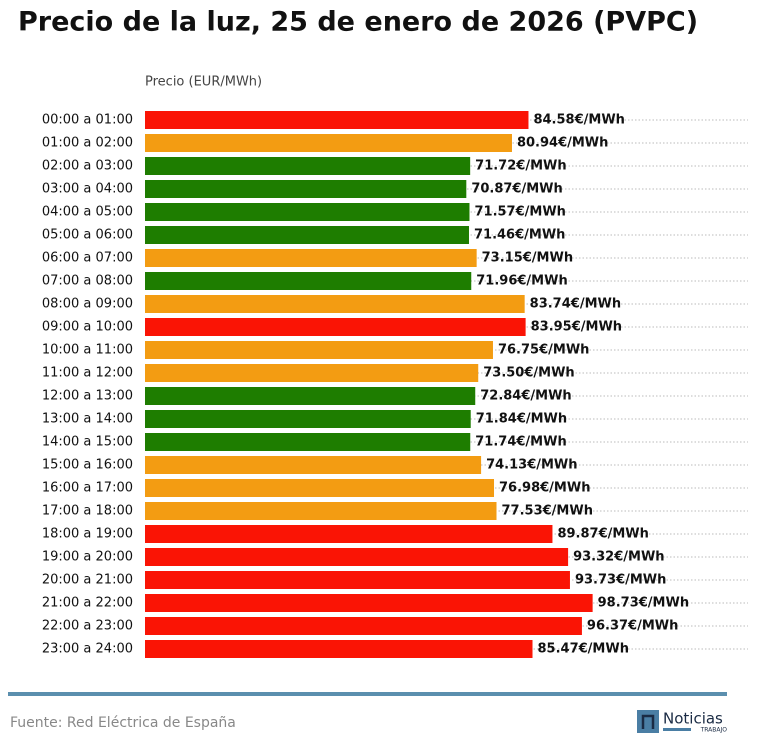 The image size is (758, 755). I want to click on y-tick-label: 20:00 a 21:00, so click(87, 580).